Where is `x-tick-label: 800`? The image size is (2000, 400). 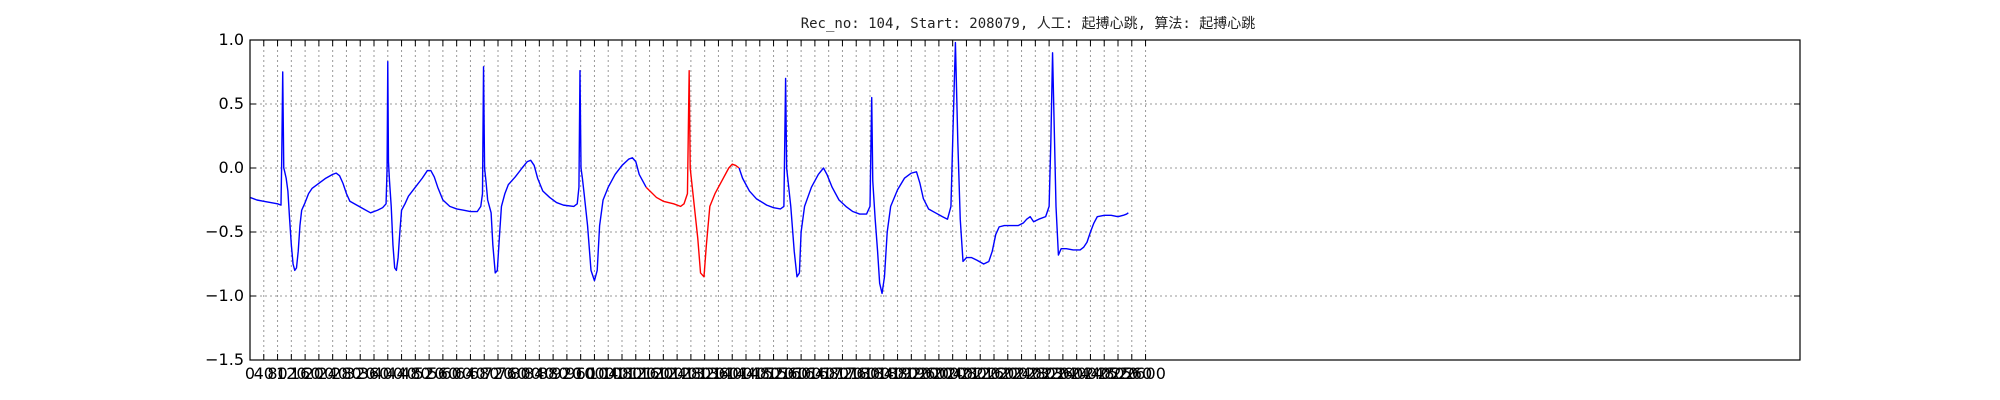
x-tick-label: 800 is located at coordinates (525, 373).